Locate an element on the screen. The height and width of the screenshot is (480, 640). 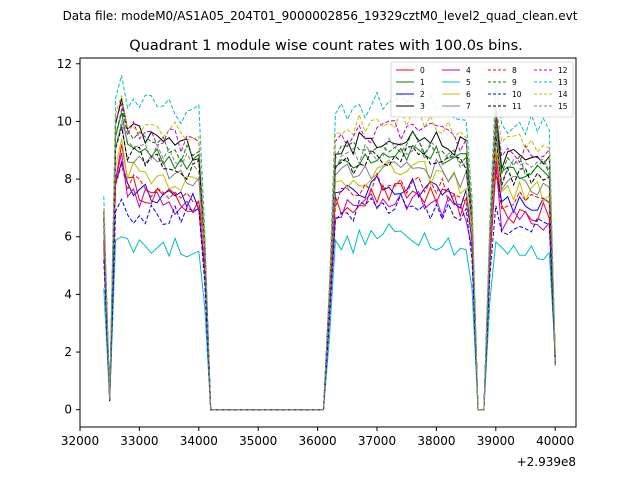
legend-label-6: 6 is located at coordinates (468, 94).